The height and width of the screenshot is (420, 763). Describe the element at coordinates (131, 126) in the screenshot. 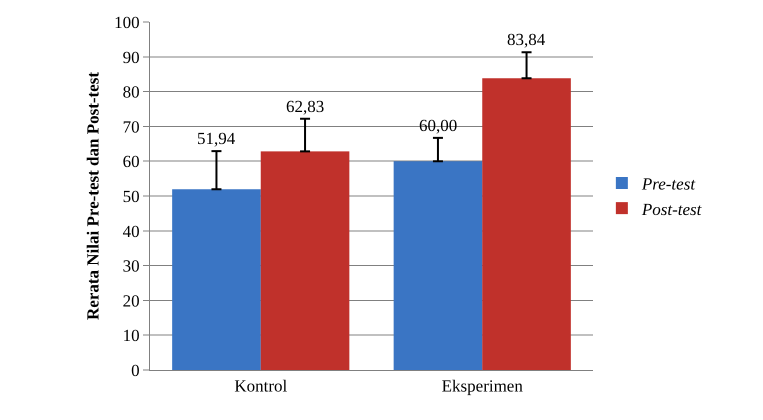

I see `y-tick-label: 70` at that location.